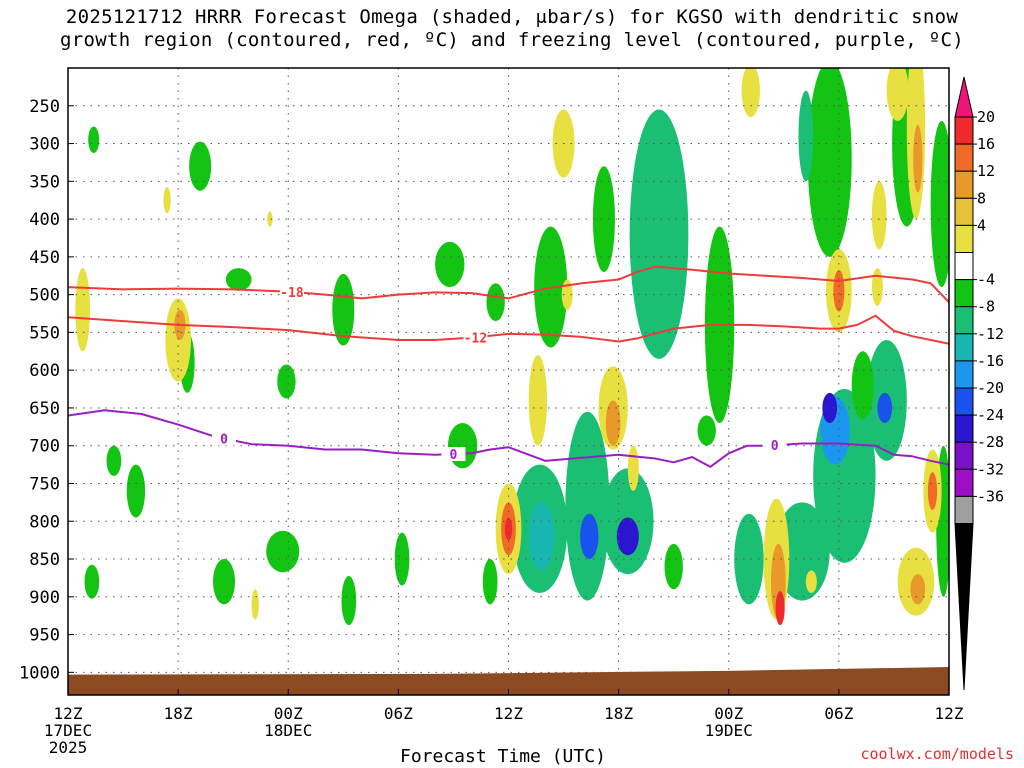 This screenshot has width=1024, height=768. What do you see at coordinates (508, 329) in the screenshot?
I see `contour-line-minus12` at bounding box center [508, 329].